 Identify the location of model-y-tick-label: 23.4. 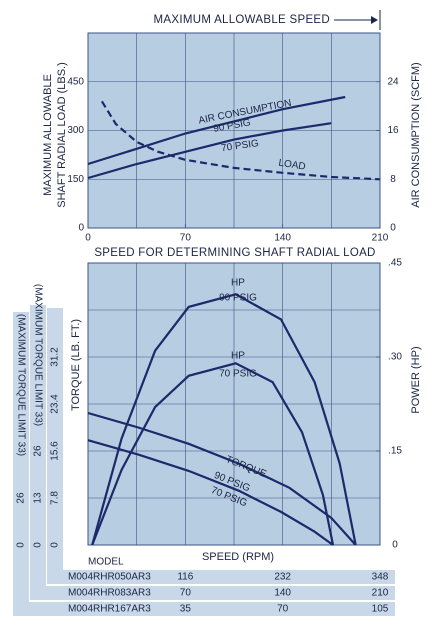
(55, 404).